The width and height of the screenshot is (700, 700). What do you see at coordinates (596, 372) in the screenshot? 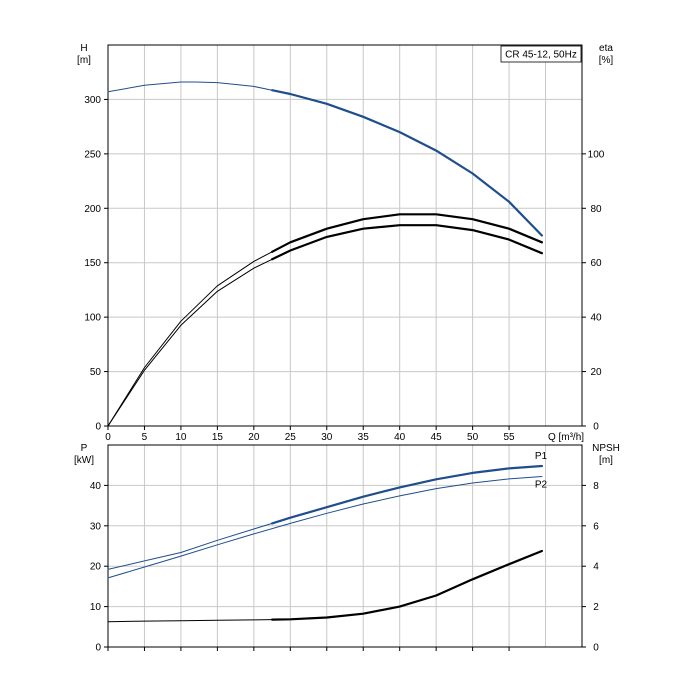
I see `y2-tick-label: 20` at bounding box center [596, 372].